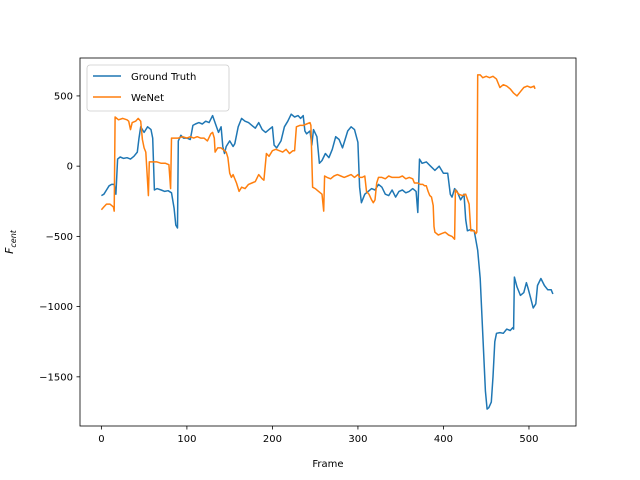 This screenshot has width=640, height=480. I want to click on legend-label-ground-truth: Ground Truth, so click(163, 77).